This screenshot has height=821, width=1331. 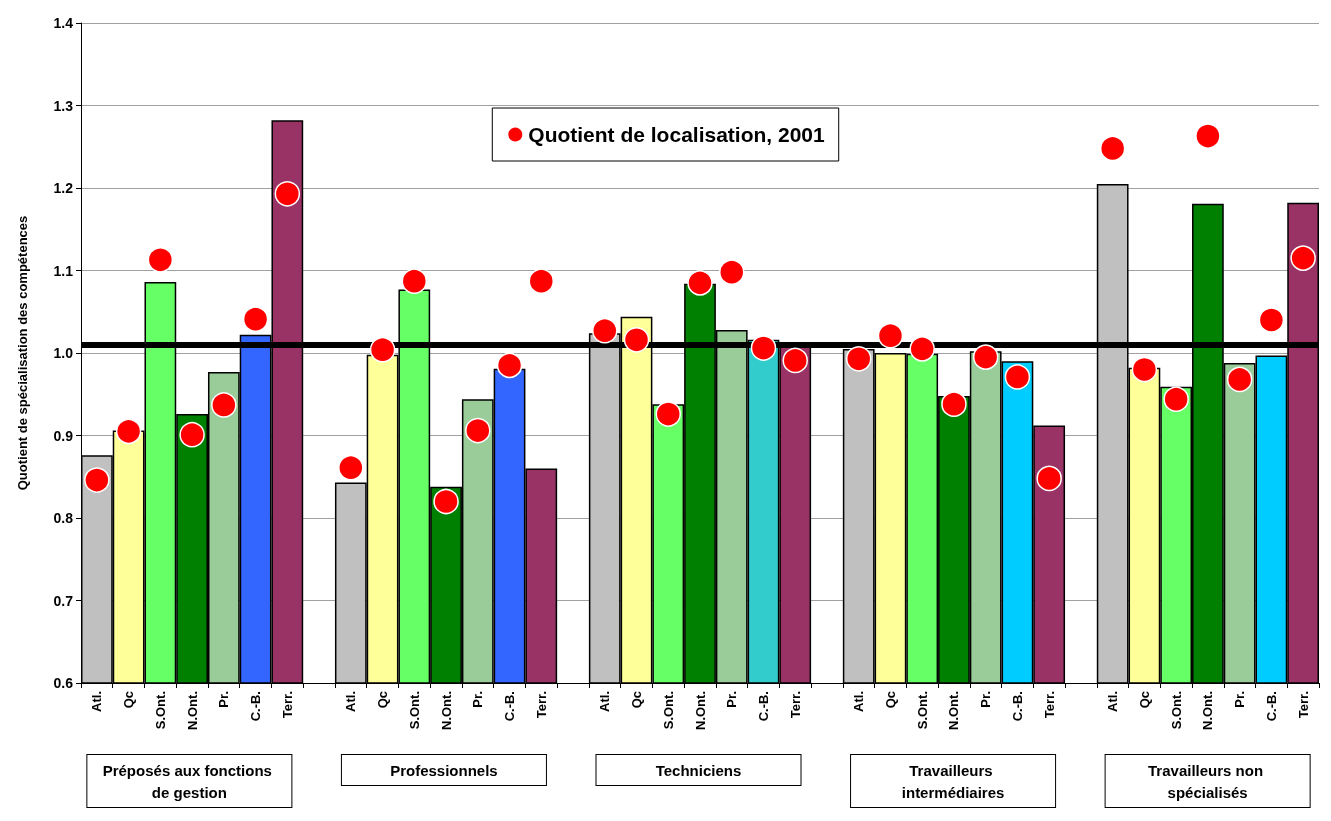 I want to click on y-tick-label: 0.7, so click(x=63, y=600).